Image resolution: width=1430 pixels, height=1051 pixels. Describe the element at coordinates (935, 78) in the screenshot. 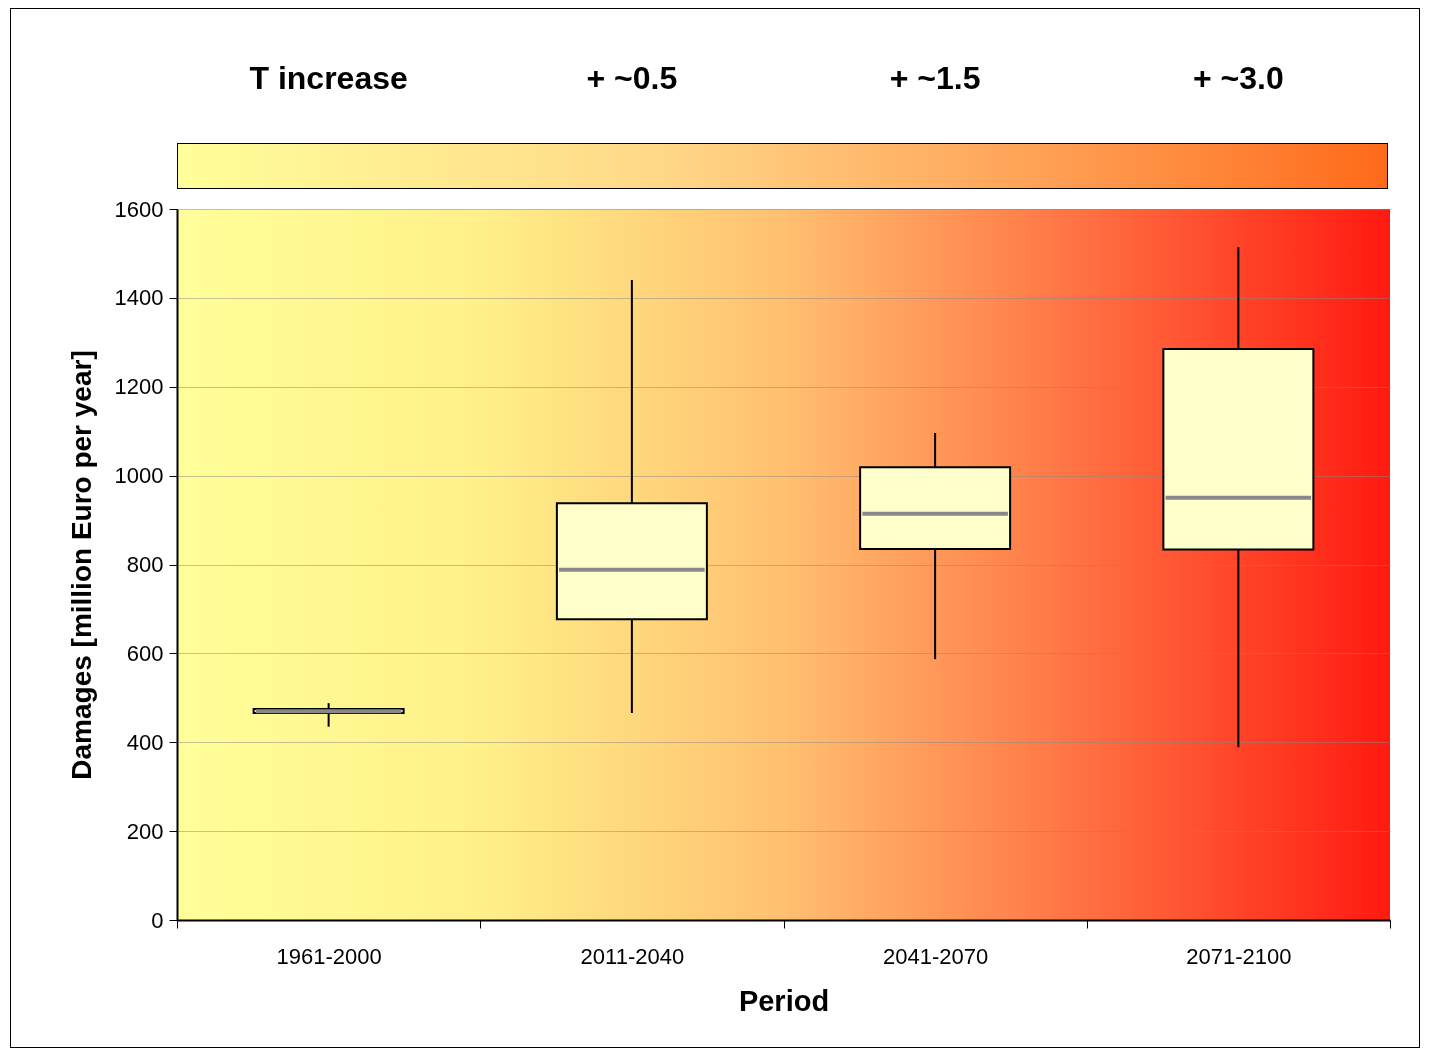

I see `text: + ~1.5` at that location.